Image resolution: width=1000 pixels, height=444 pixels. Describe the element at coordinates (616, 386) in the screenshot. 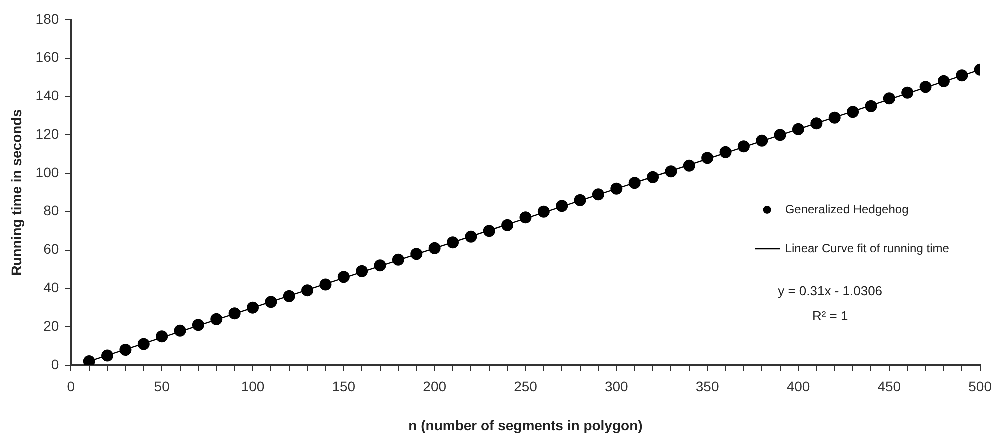

I see `x-tick-label: 300` at that location.